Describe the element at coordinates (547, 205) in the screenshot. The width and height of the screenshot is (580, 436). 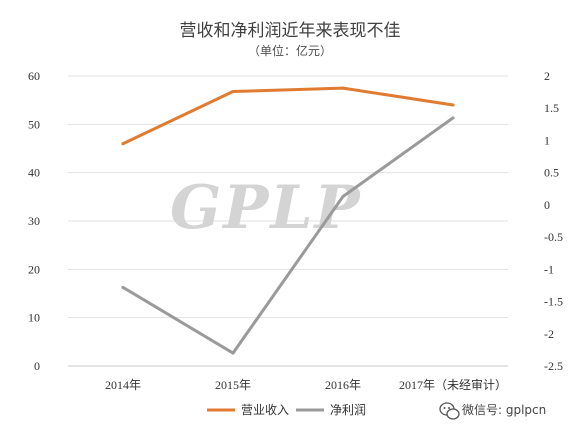
I see `right-tick-label: 0` at that location.